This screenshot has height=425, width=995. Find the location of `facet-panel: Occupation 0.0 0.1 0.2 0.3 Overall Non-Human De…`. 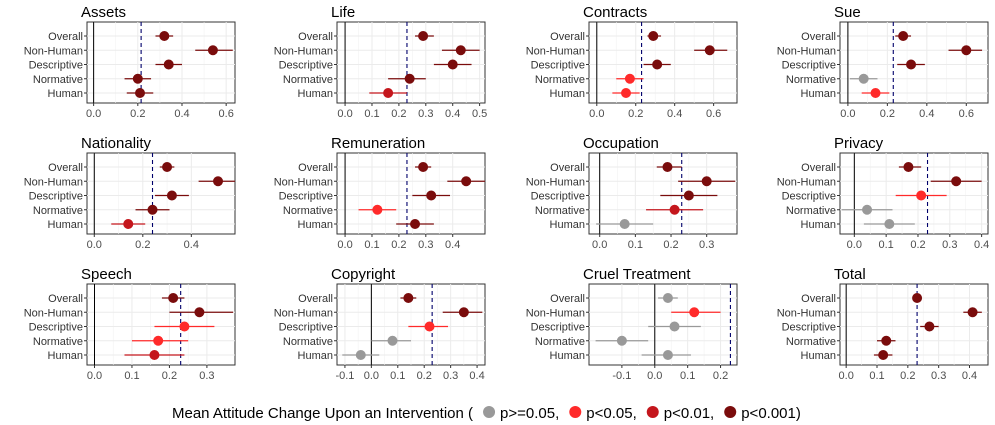

facet-panel: Occupation 0.0 0.1 0.2 0.3 Overall Non-Human De… is located at coordinates (632, 193).